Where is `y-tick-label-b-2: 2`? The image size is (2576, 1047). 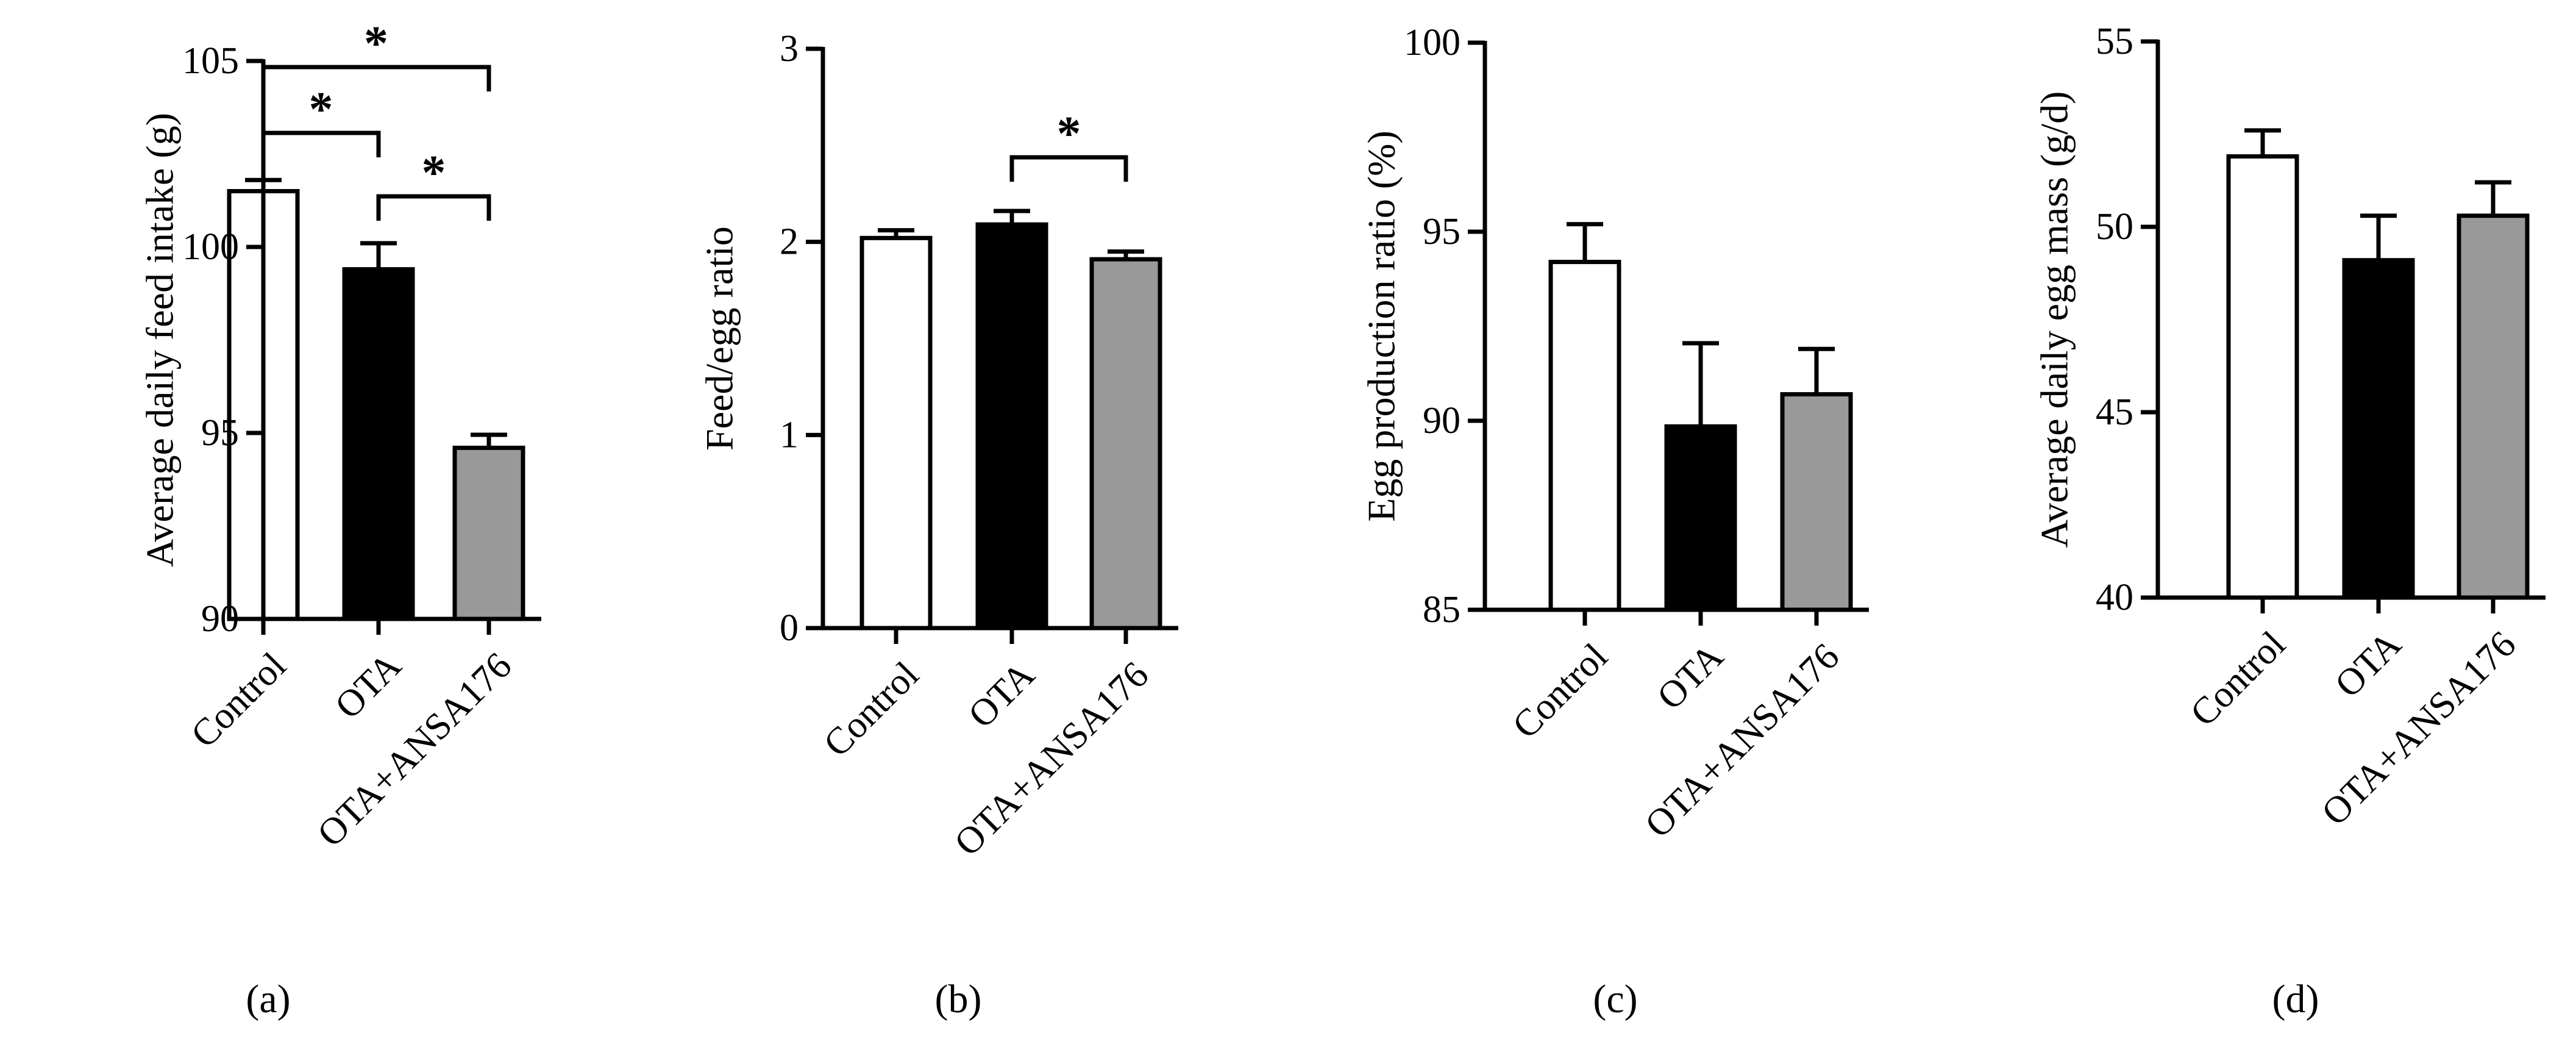 y-tick-label-b-2: 2 is located at coordinates (789, 242).